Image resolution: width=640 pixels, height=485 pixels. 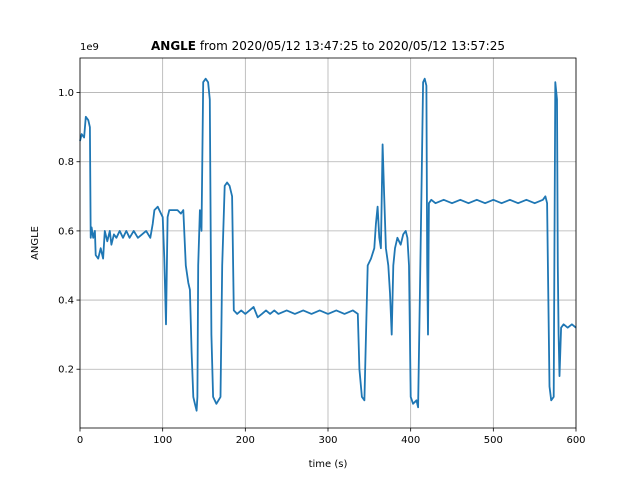 I want to click on y-tick-label: 0.4, so click(x=66, y=301).